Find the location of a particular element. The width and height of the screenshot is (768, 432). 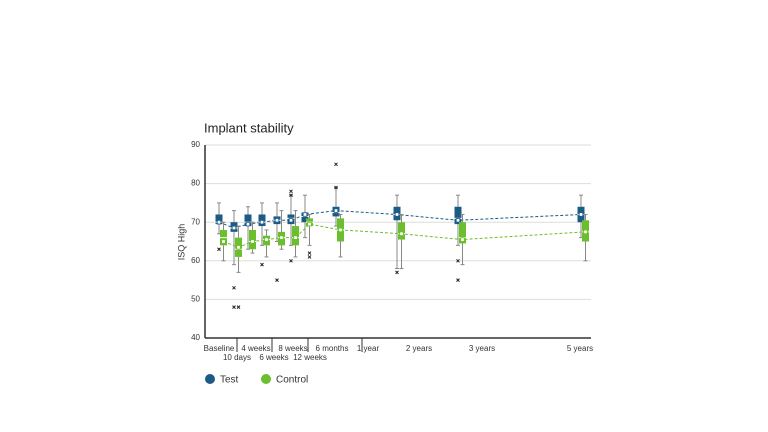

y-tick-label: 90 is located at coordinates (195, 144).